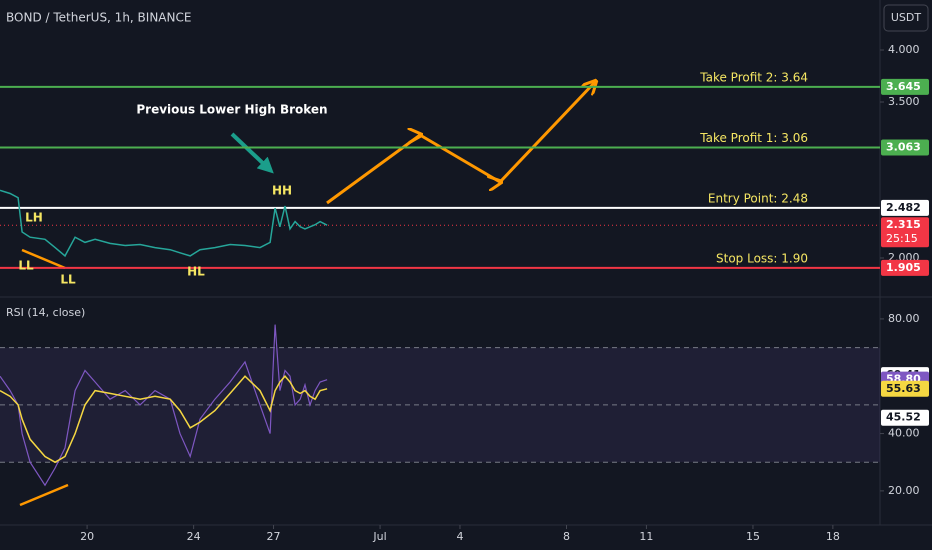 This screenshot has height=550, width=932. Describe the element at coordinates (98, 18) in the screenshot. I see `chart-title: BOND / TetherUS, 1h, BINANCE` at that location.